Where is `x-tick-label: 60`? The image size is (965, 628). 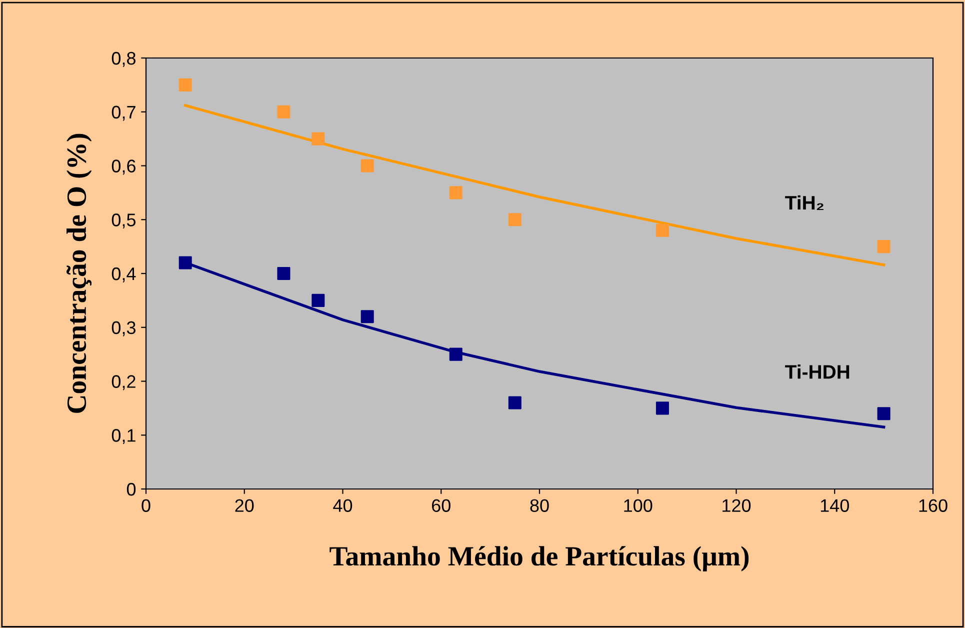
x-tick-label: 60 is located at coordinates (441, 505).